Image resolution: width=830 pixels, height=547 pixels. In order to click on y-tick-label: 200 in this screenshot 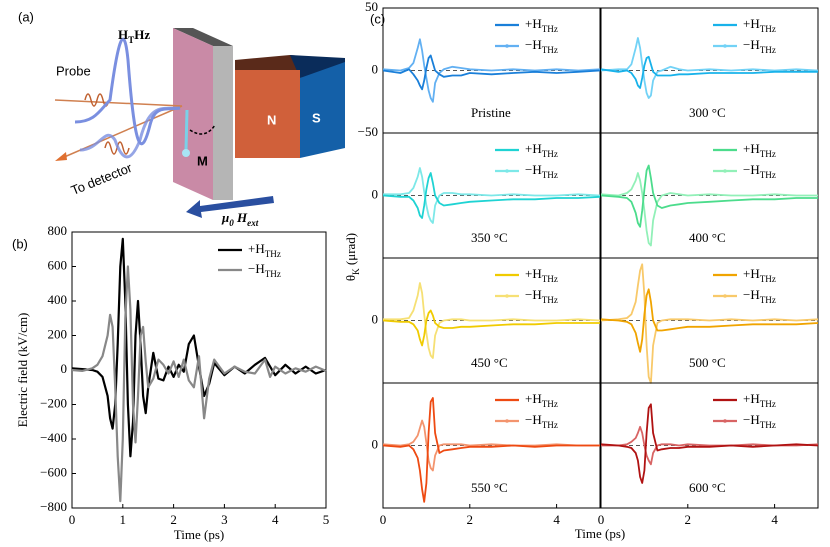, I will do `click(58, 333)`.